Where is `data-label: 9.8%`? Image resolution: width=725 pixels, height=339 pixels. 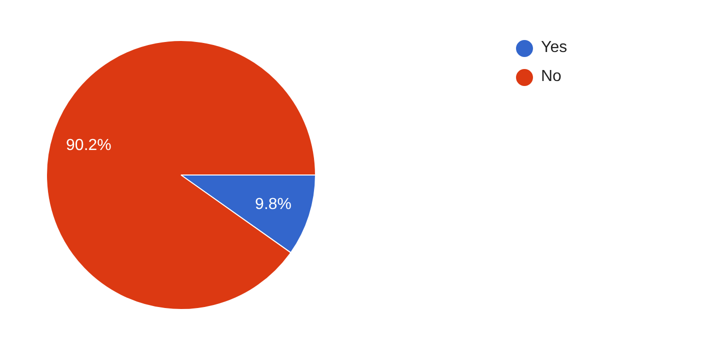 data-label: 9.8% is located at coordinates (273, 204).